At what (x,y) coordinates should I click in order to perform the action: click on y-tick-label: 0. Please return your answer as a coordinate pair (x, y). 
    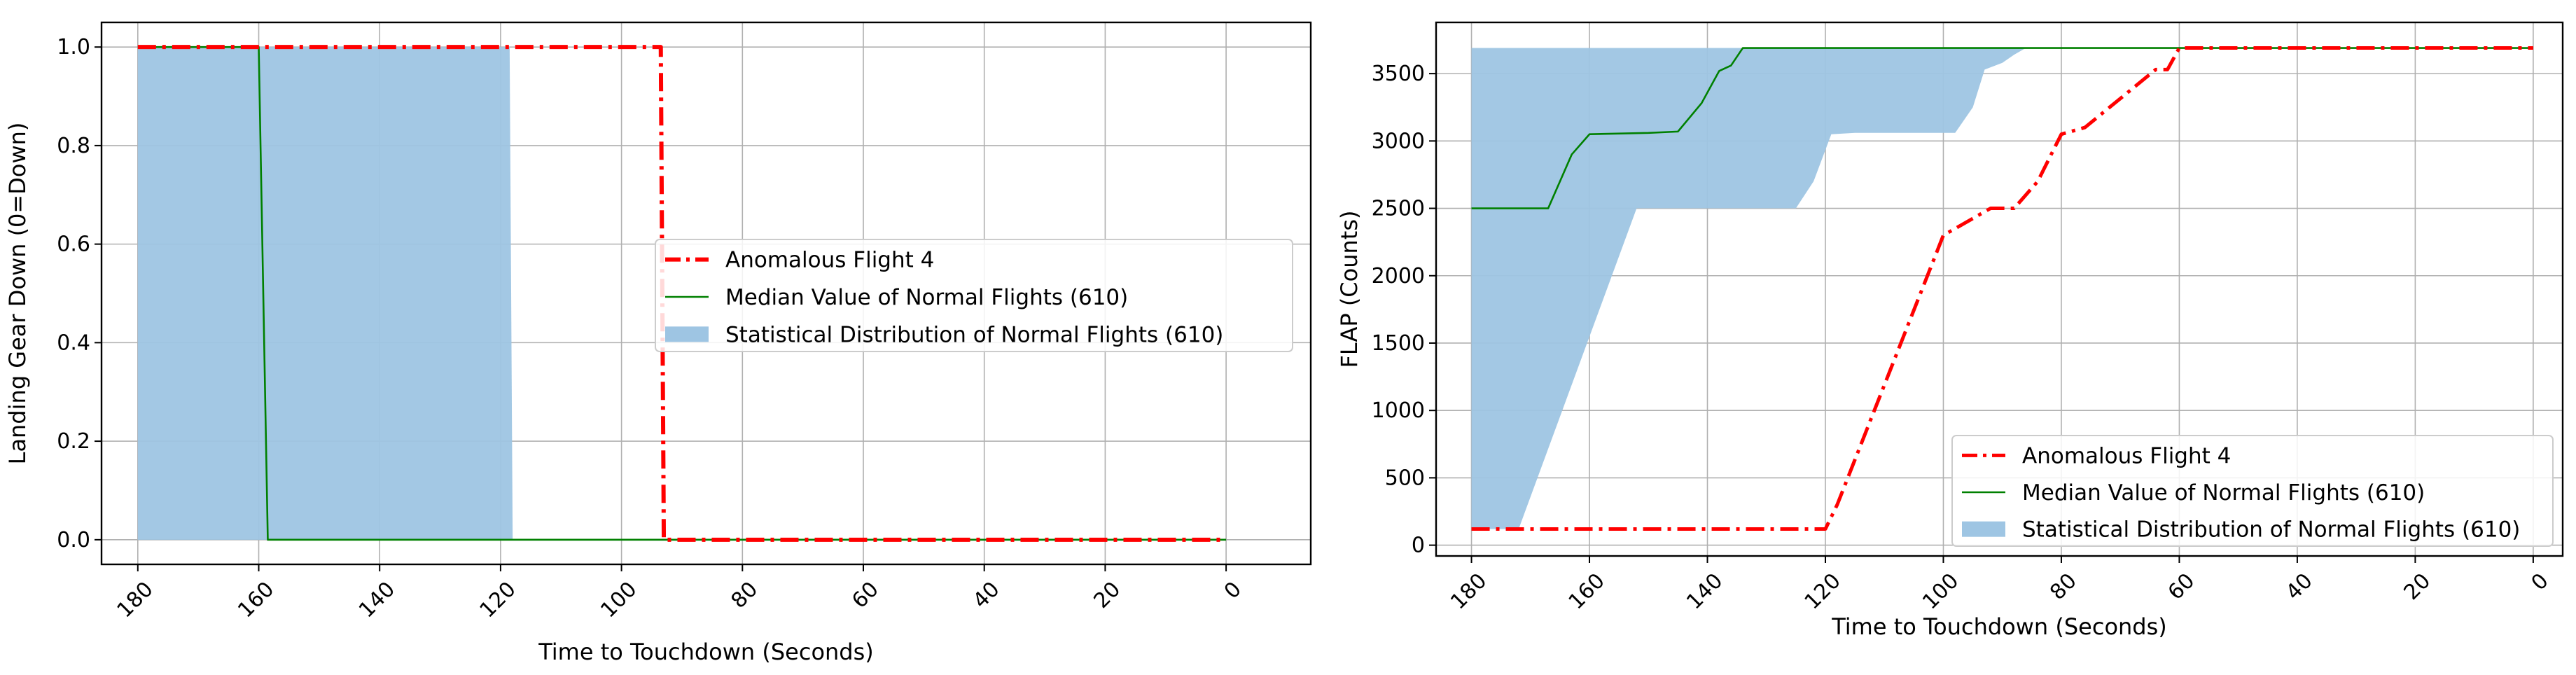
    Looking at the image, I should click on (1418, 546).